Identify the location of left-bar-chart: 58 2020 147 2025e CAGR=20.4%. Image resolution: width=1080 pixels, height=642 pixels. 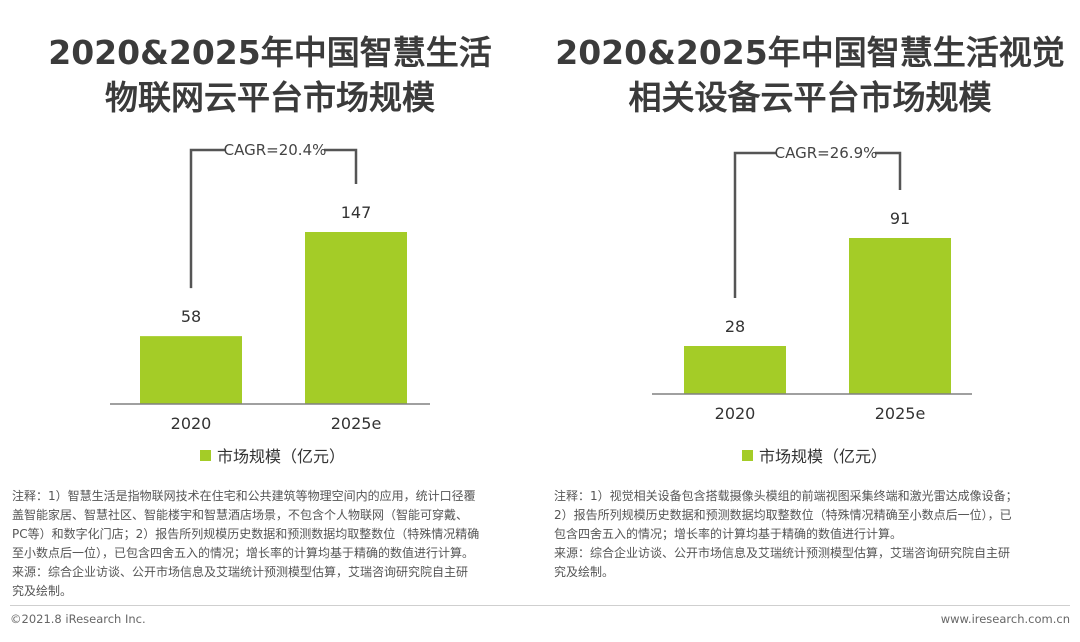
(270, 287).